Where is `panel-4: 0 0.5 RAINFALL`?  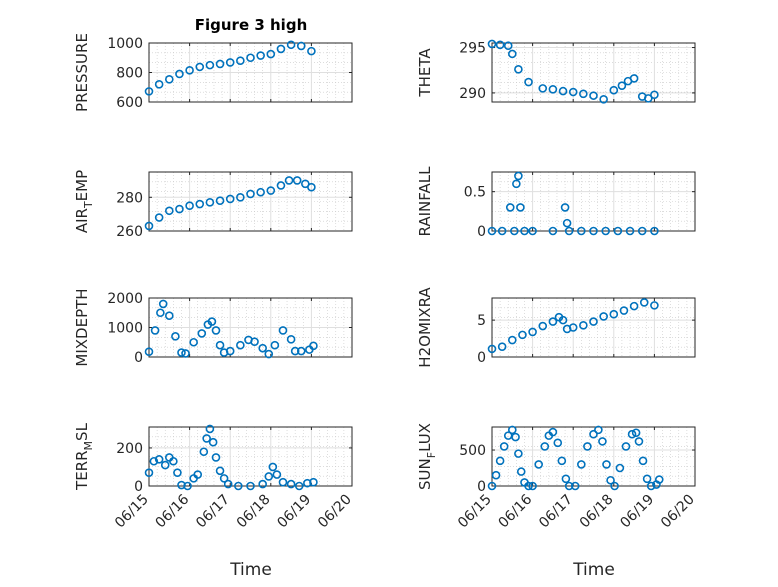
panel-4: 0 0.5 RAINFALL is located at coordinates (556, 203).